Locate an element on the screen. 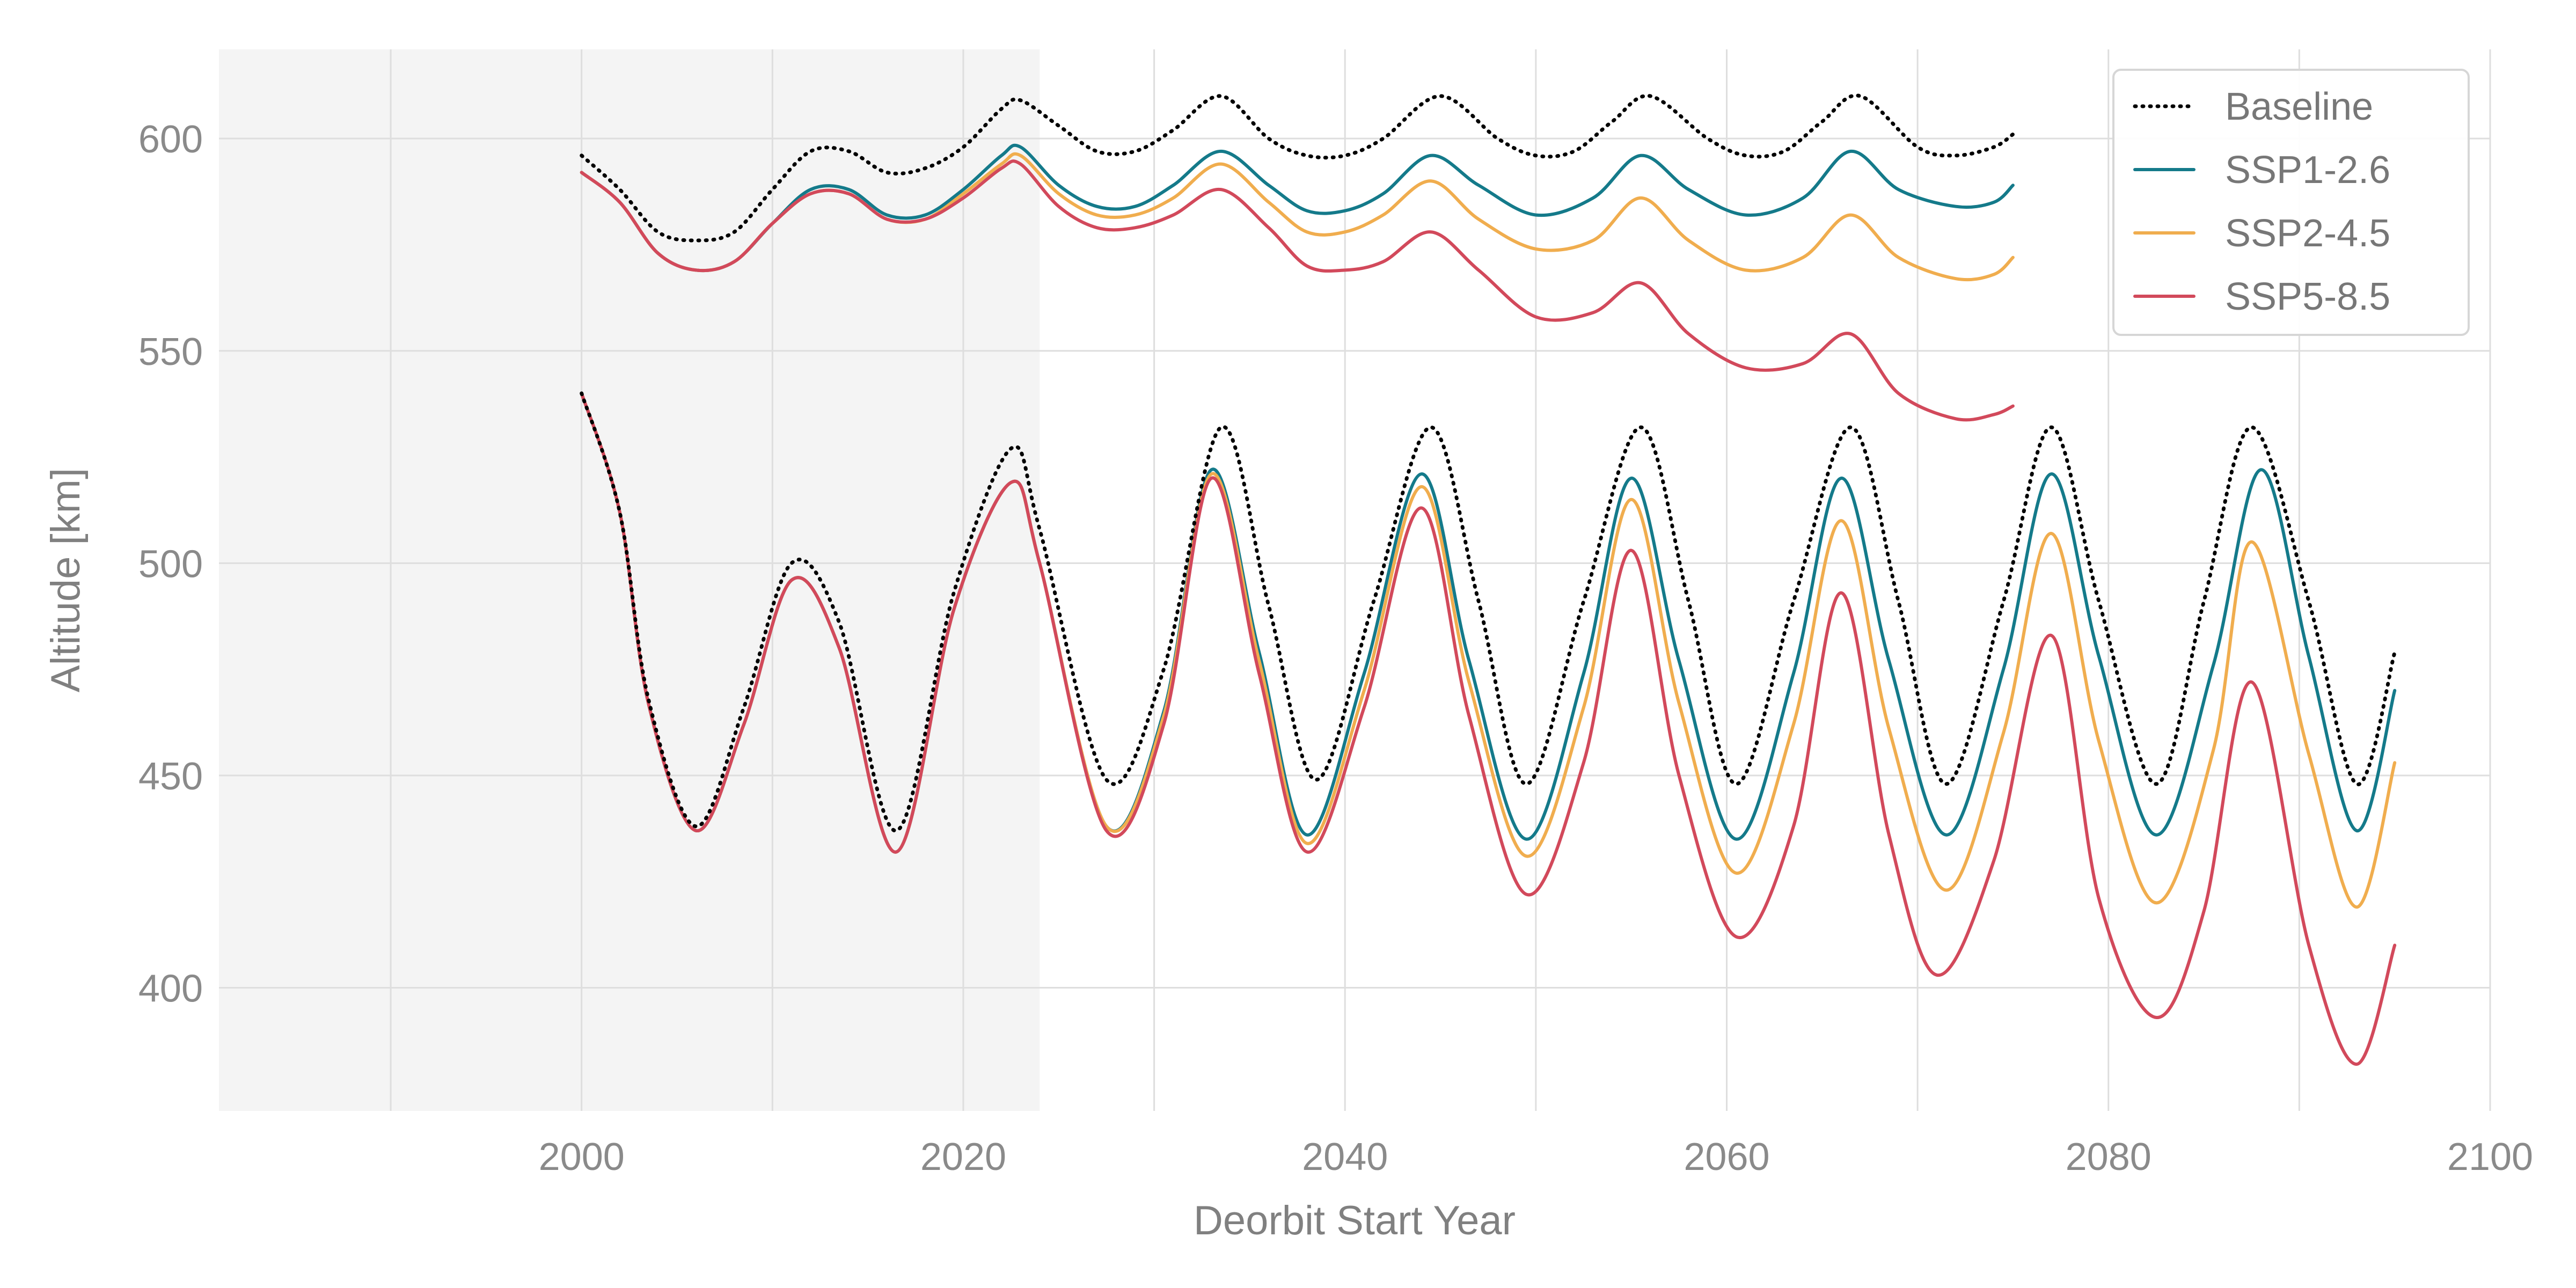 This screenshot has height=1288, width=2576. x-tick-label: 2100 is located at coordinates (2490, 1157).